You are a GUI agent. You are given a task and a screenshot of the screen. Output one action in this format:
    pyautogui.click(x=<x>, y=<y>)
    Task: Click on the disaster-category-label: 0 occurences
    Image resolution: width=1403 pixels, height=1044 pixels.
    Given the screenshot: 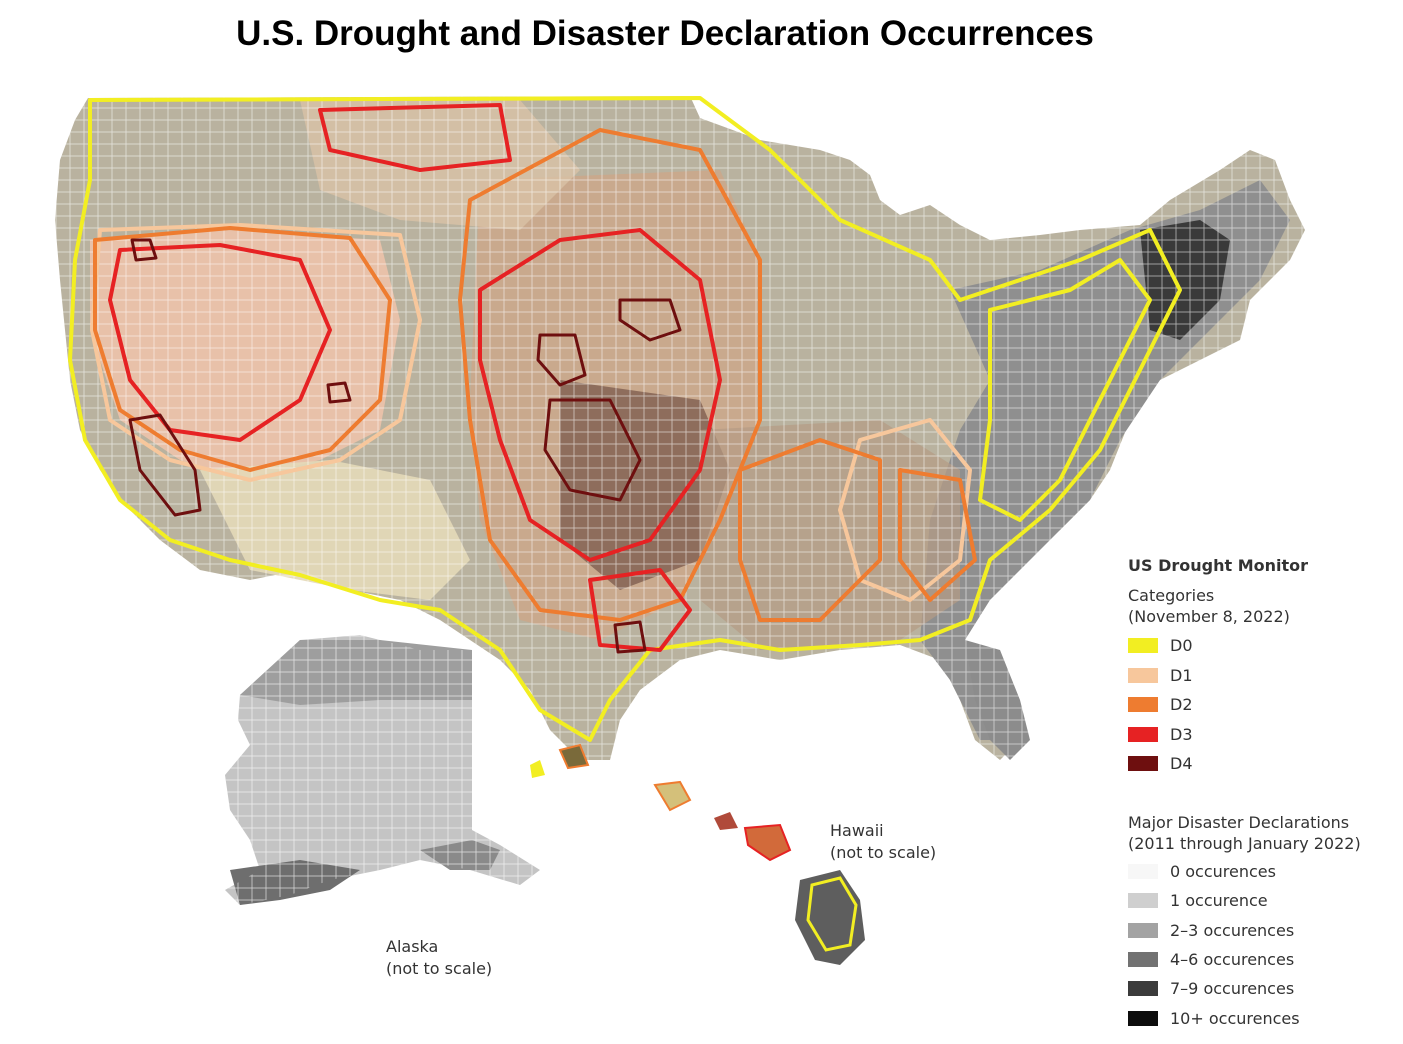 What is the action you would take?
    pyautogui.click(x=1223, y=872)
    